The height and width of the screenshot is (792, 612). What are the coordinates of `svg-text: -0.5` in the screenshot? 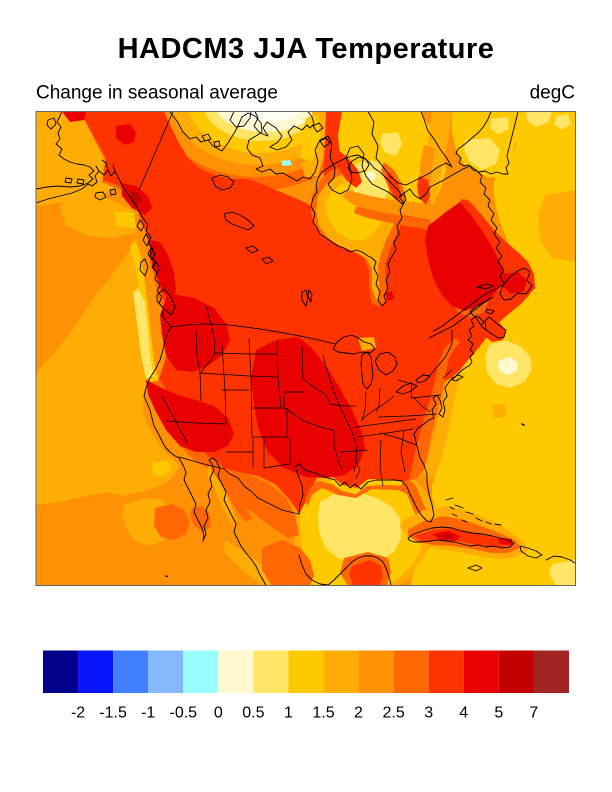 It's located at (184, 713).